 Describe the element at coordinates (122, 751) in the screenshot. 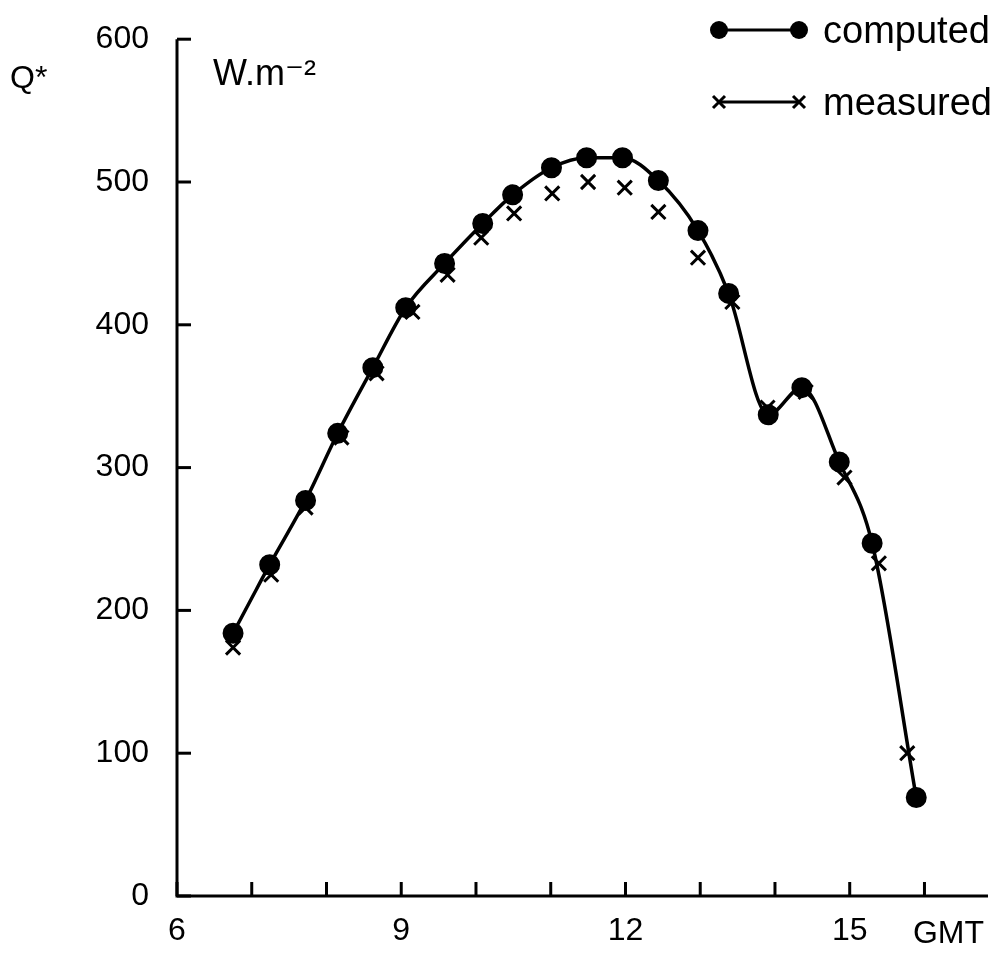

I see `y-tick-label: 100` at that location.